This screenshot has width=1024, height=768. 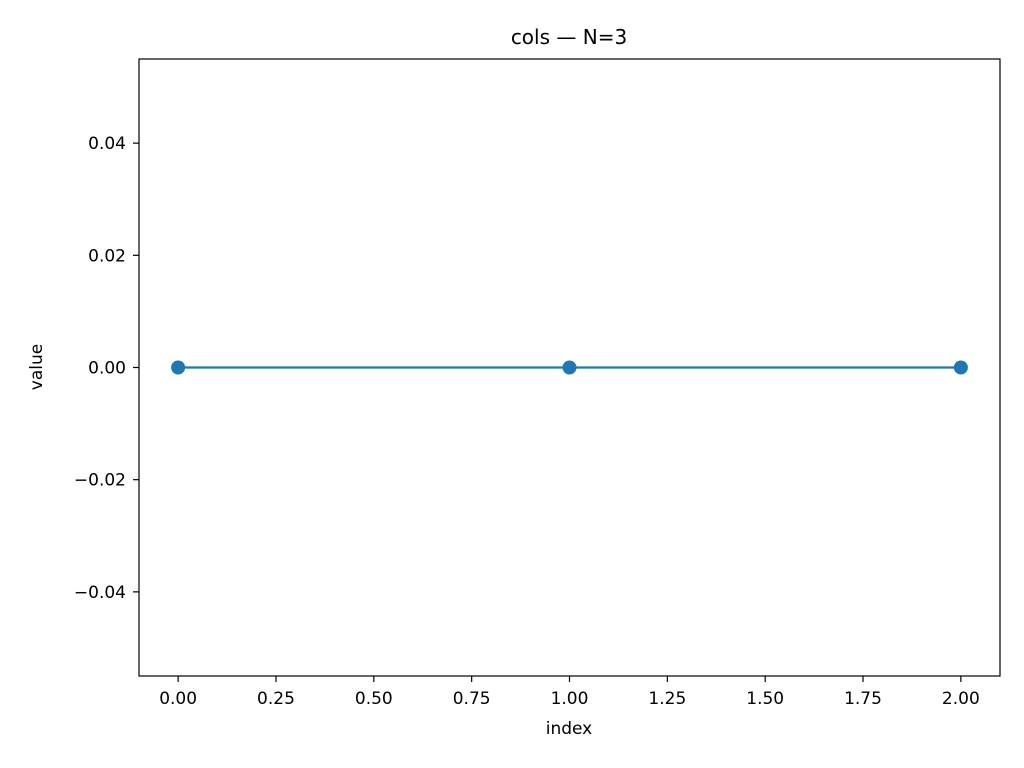 I want to click on x-axis-label: index, so click(x=569, y=729).